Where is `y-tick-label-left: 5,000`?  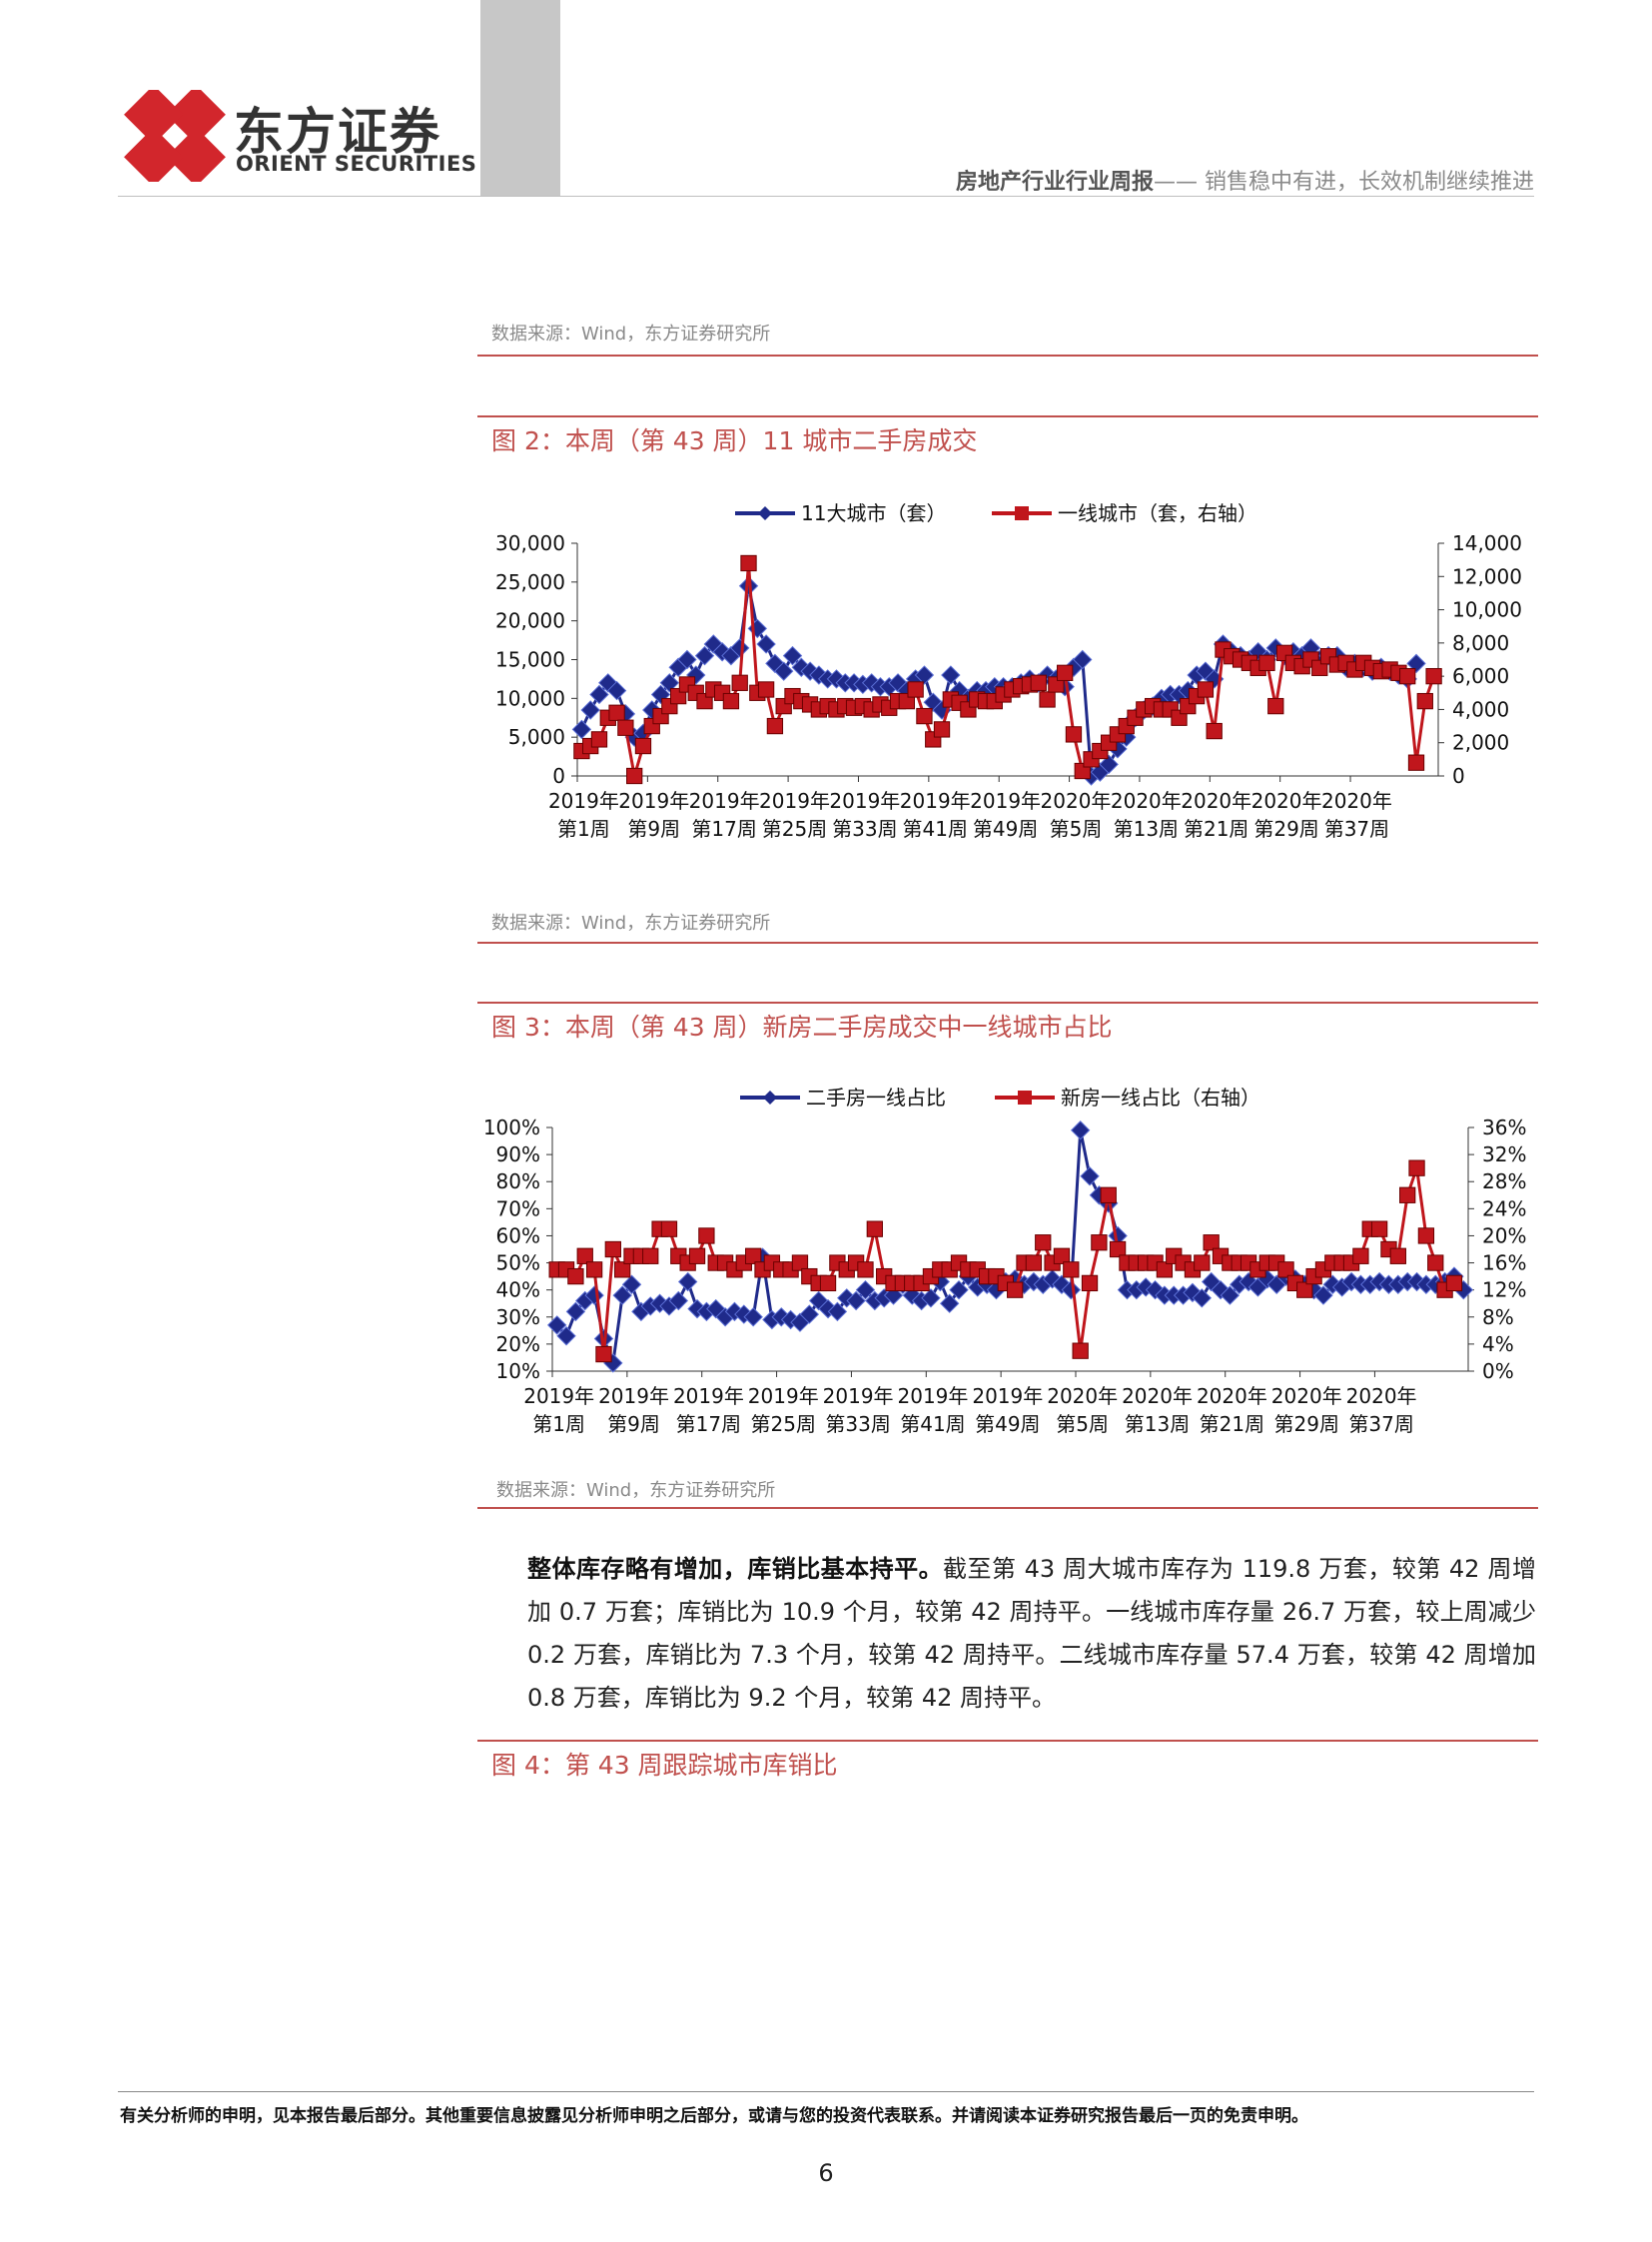 y-tick-label-left: 5,000 is located at coordinates (536, 737).